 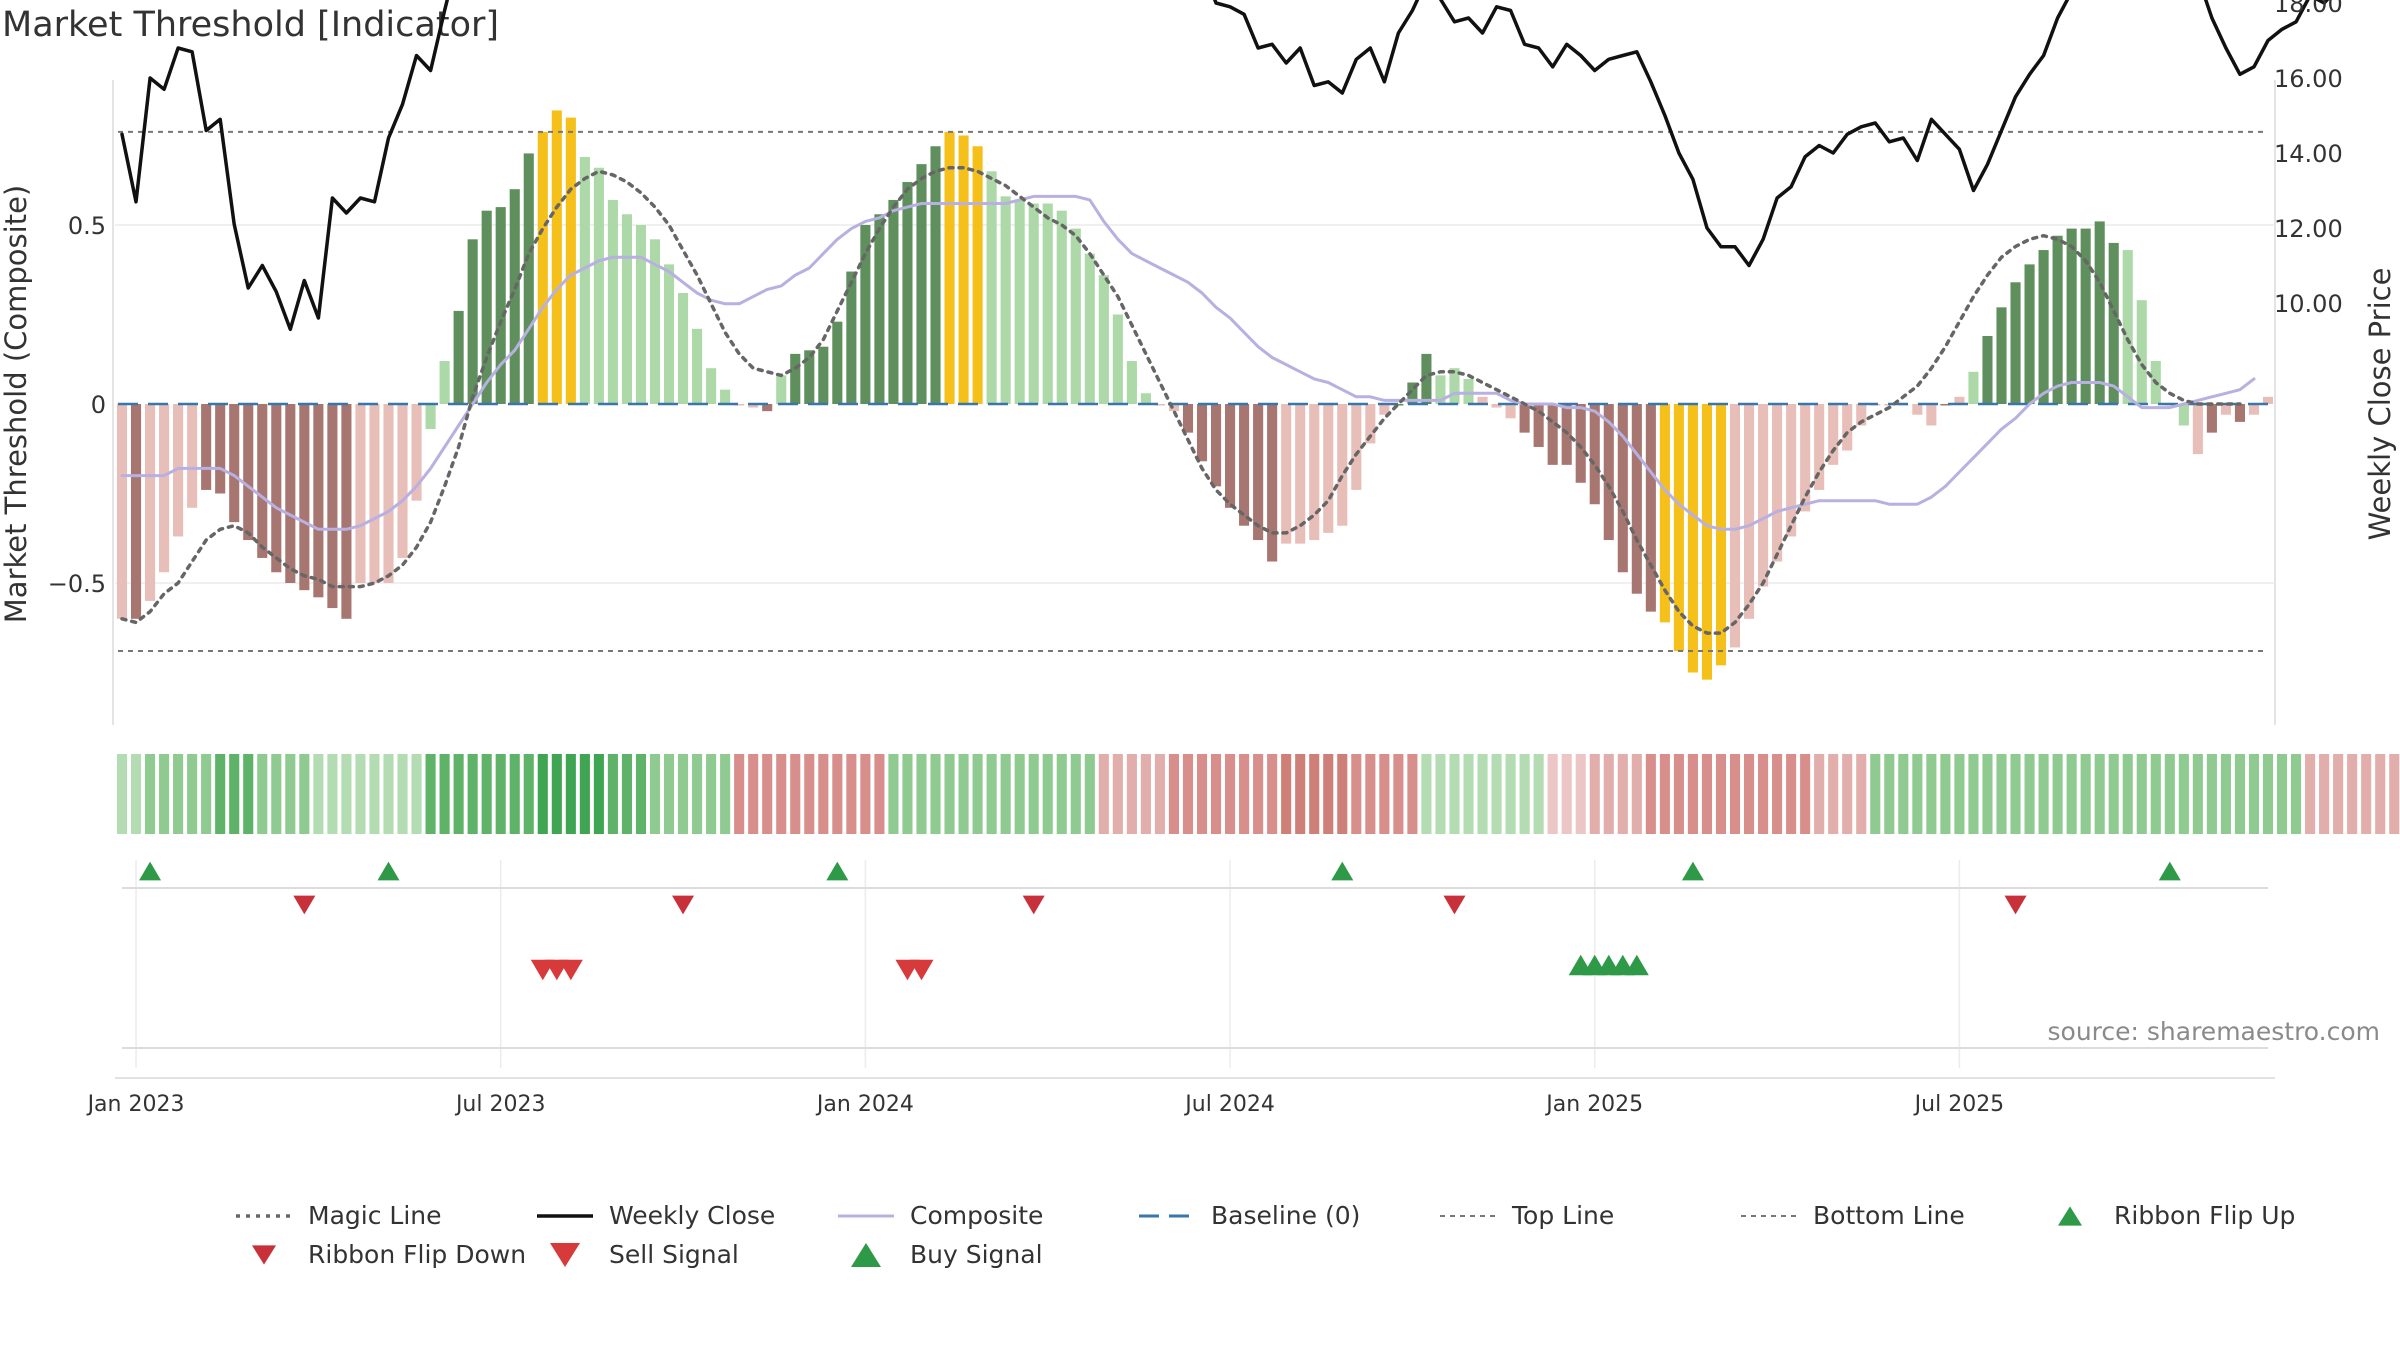 I want to click on legend-item-flipup: Ribbon Flip Up, so click(x=2176, y=1215).